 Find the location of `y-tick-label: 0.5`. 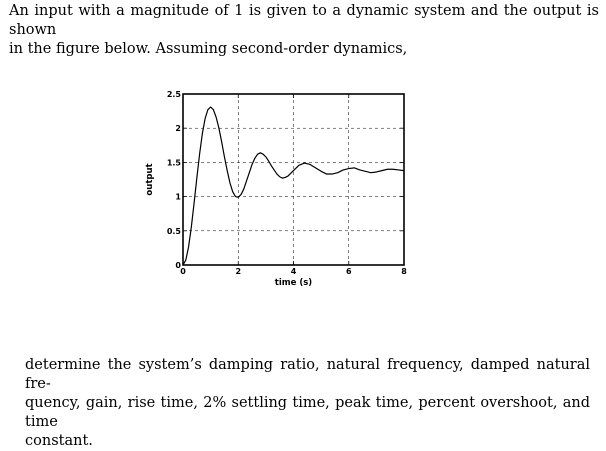

y-tick-label: 0.5 is located at coordinates (174, 231).